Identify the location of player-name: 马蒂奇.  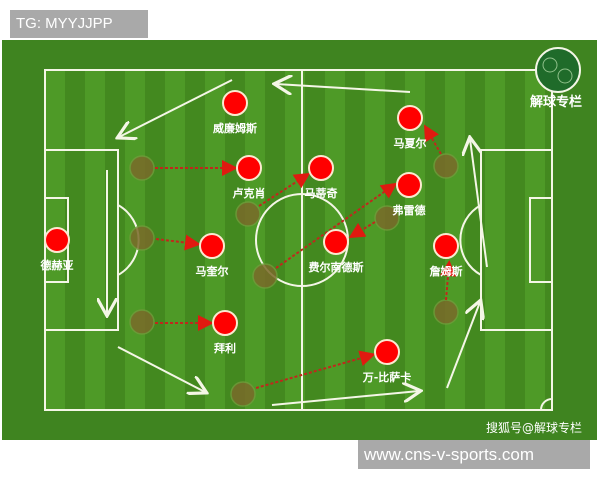
(321, 193).